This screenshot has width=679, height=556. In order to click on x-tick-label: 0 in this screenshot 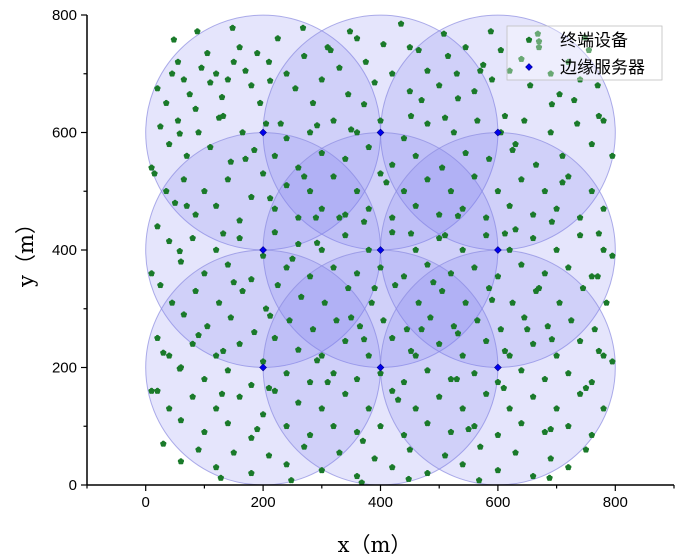, I will do `click(146, 502)`.